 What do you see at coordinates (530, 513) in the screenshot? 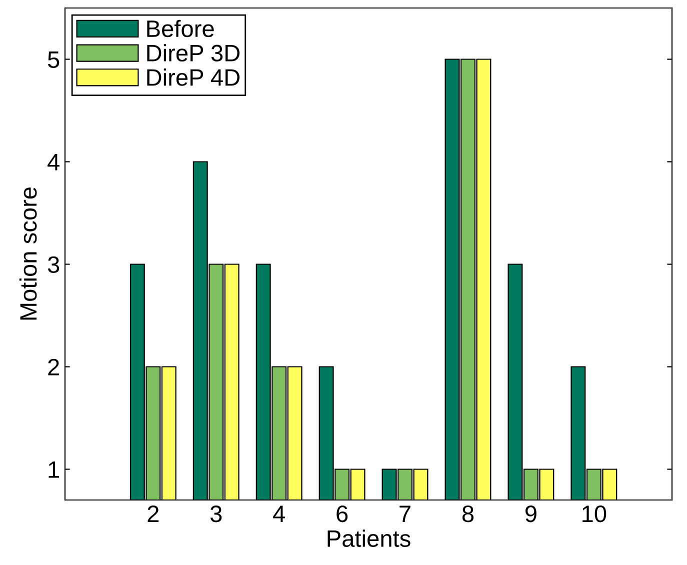
I see `x-tick-label: 9` at bounding box center [530, 513].